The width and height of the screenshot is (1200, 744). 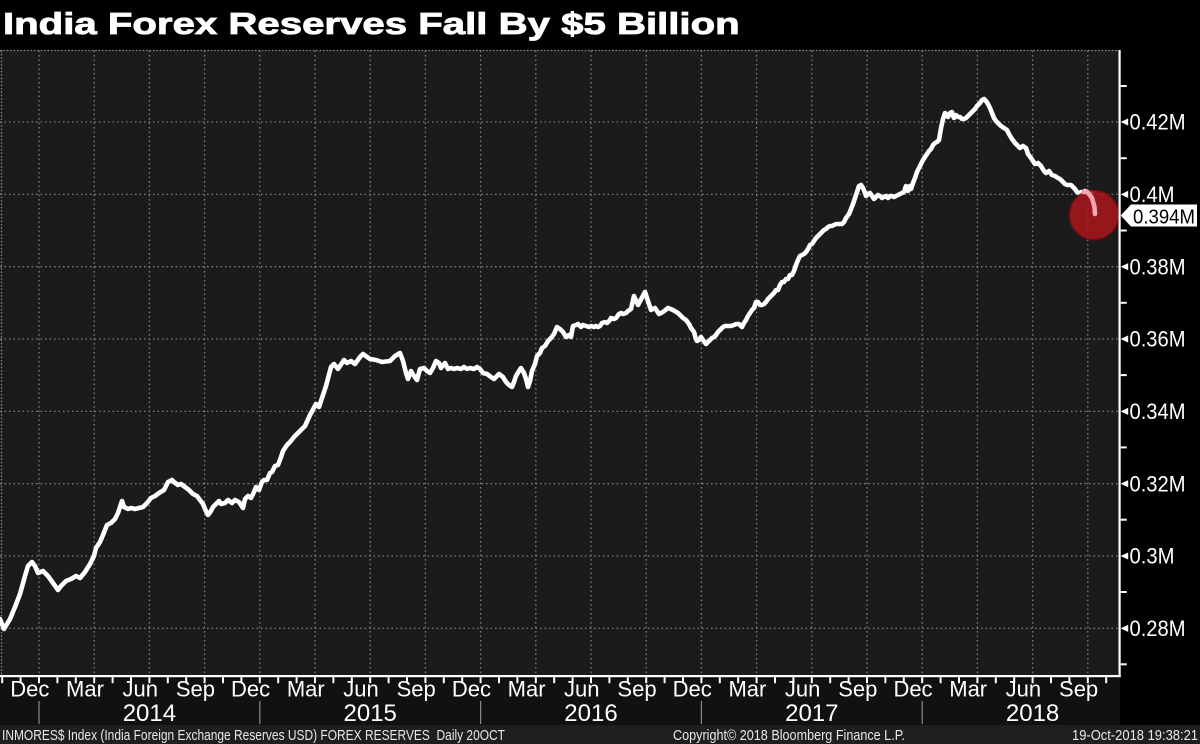 What do you see at coordinates (149, 713) in the screenshot?
I see `svg-text: 2014` at bounding box center [149, 713].